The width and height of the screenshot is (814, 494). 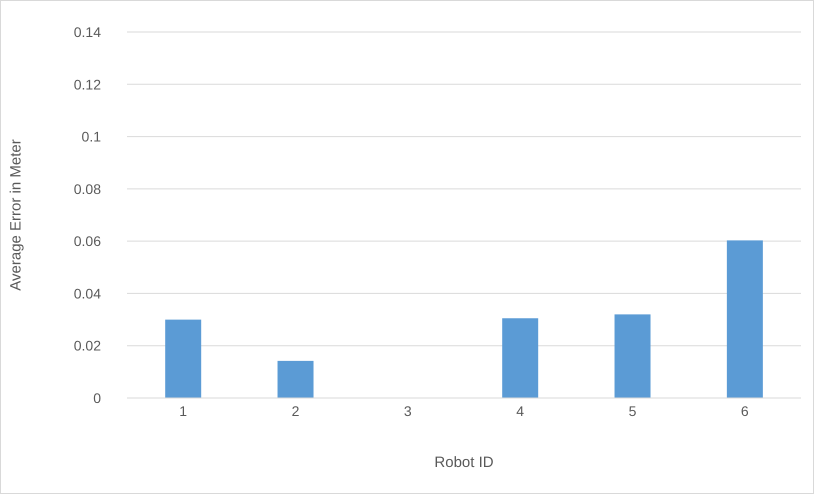 What do you see at coordinates (296, 410) in the screenshot?
I see `x-tick-label: 2` at bounding box center [296, 410].